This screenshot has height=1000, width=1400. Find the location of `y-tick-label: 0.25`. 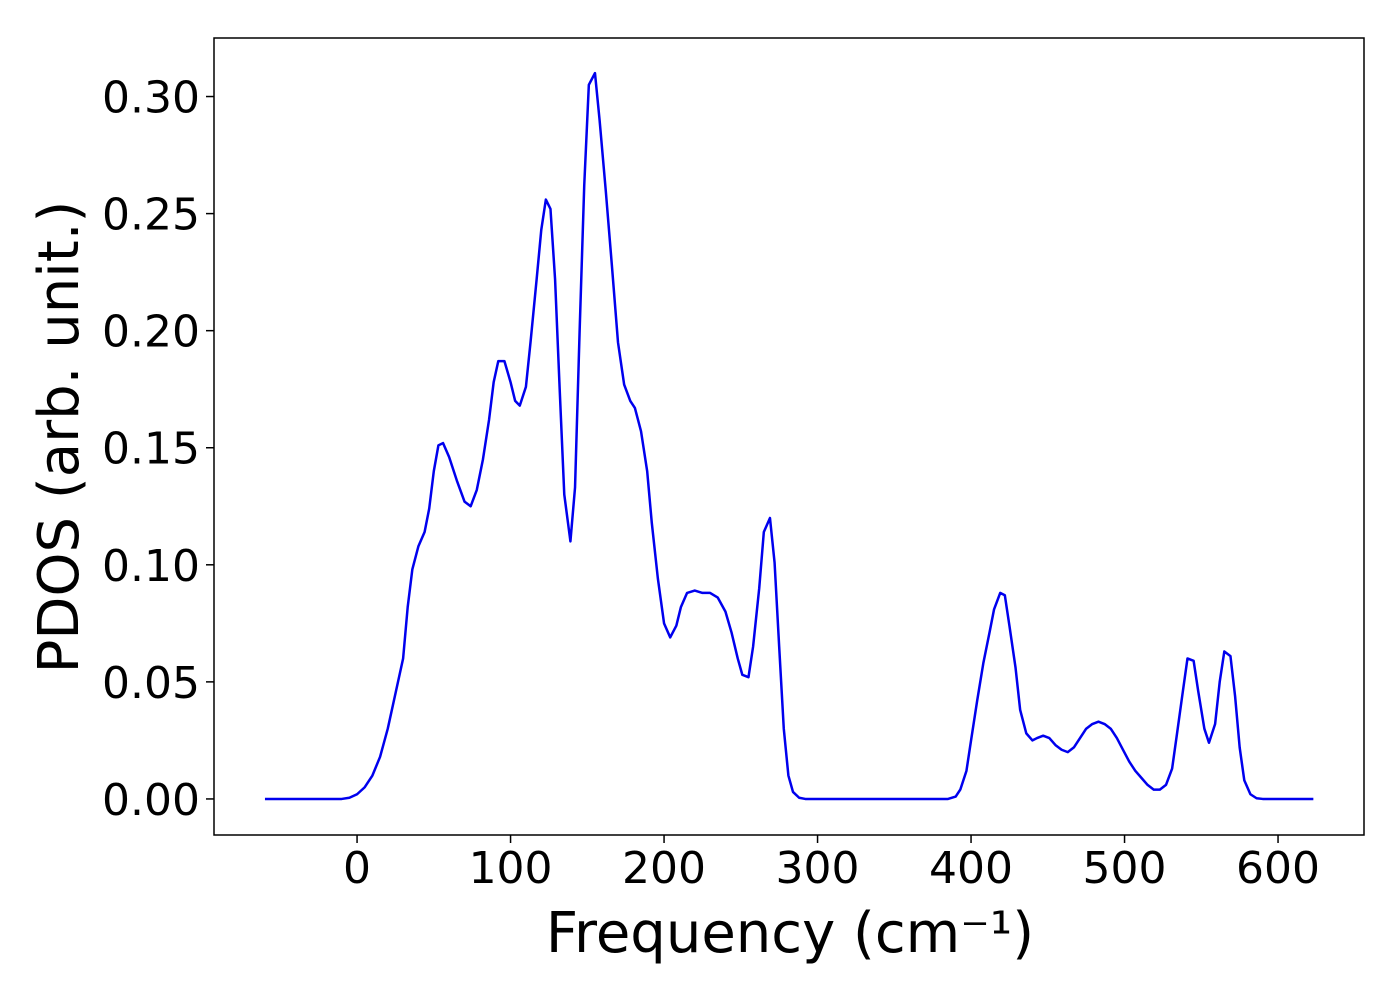

y-tick-label: 0.25 is located at coordinates (151, 215).